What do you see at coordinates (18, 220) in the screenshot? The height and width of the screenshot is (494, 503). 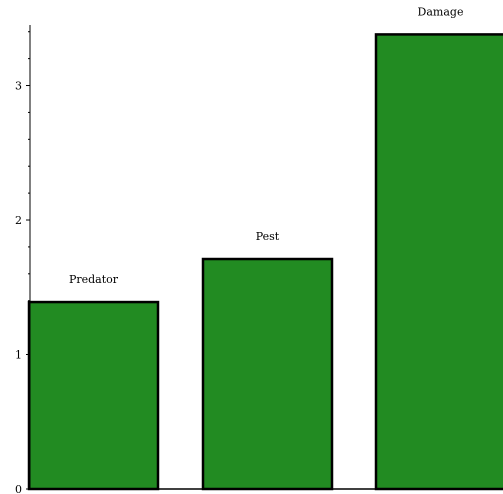 I see `y-tick-label: 2` at bounding box center [18, 220].